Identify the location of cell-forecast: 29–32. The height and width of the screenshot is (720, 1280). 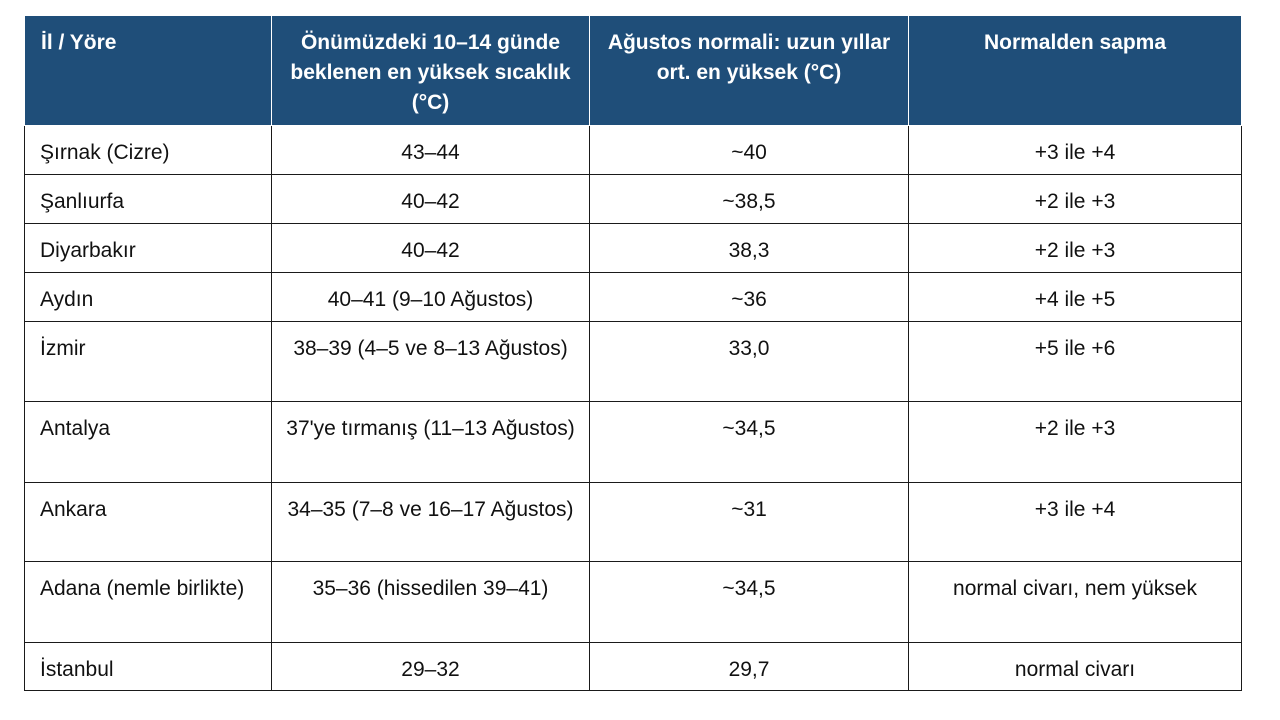
(430, 666).